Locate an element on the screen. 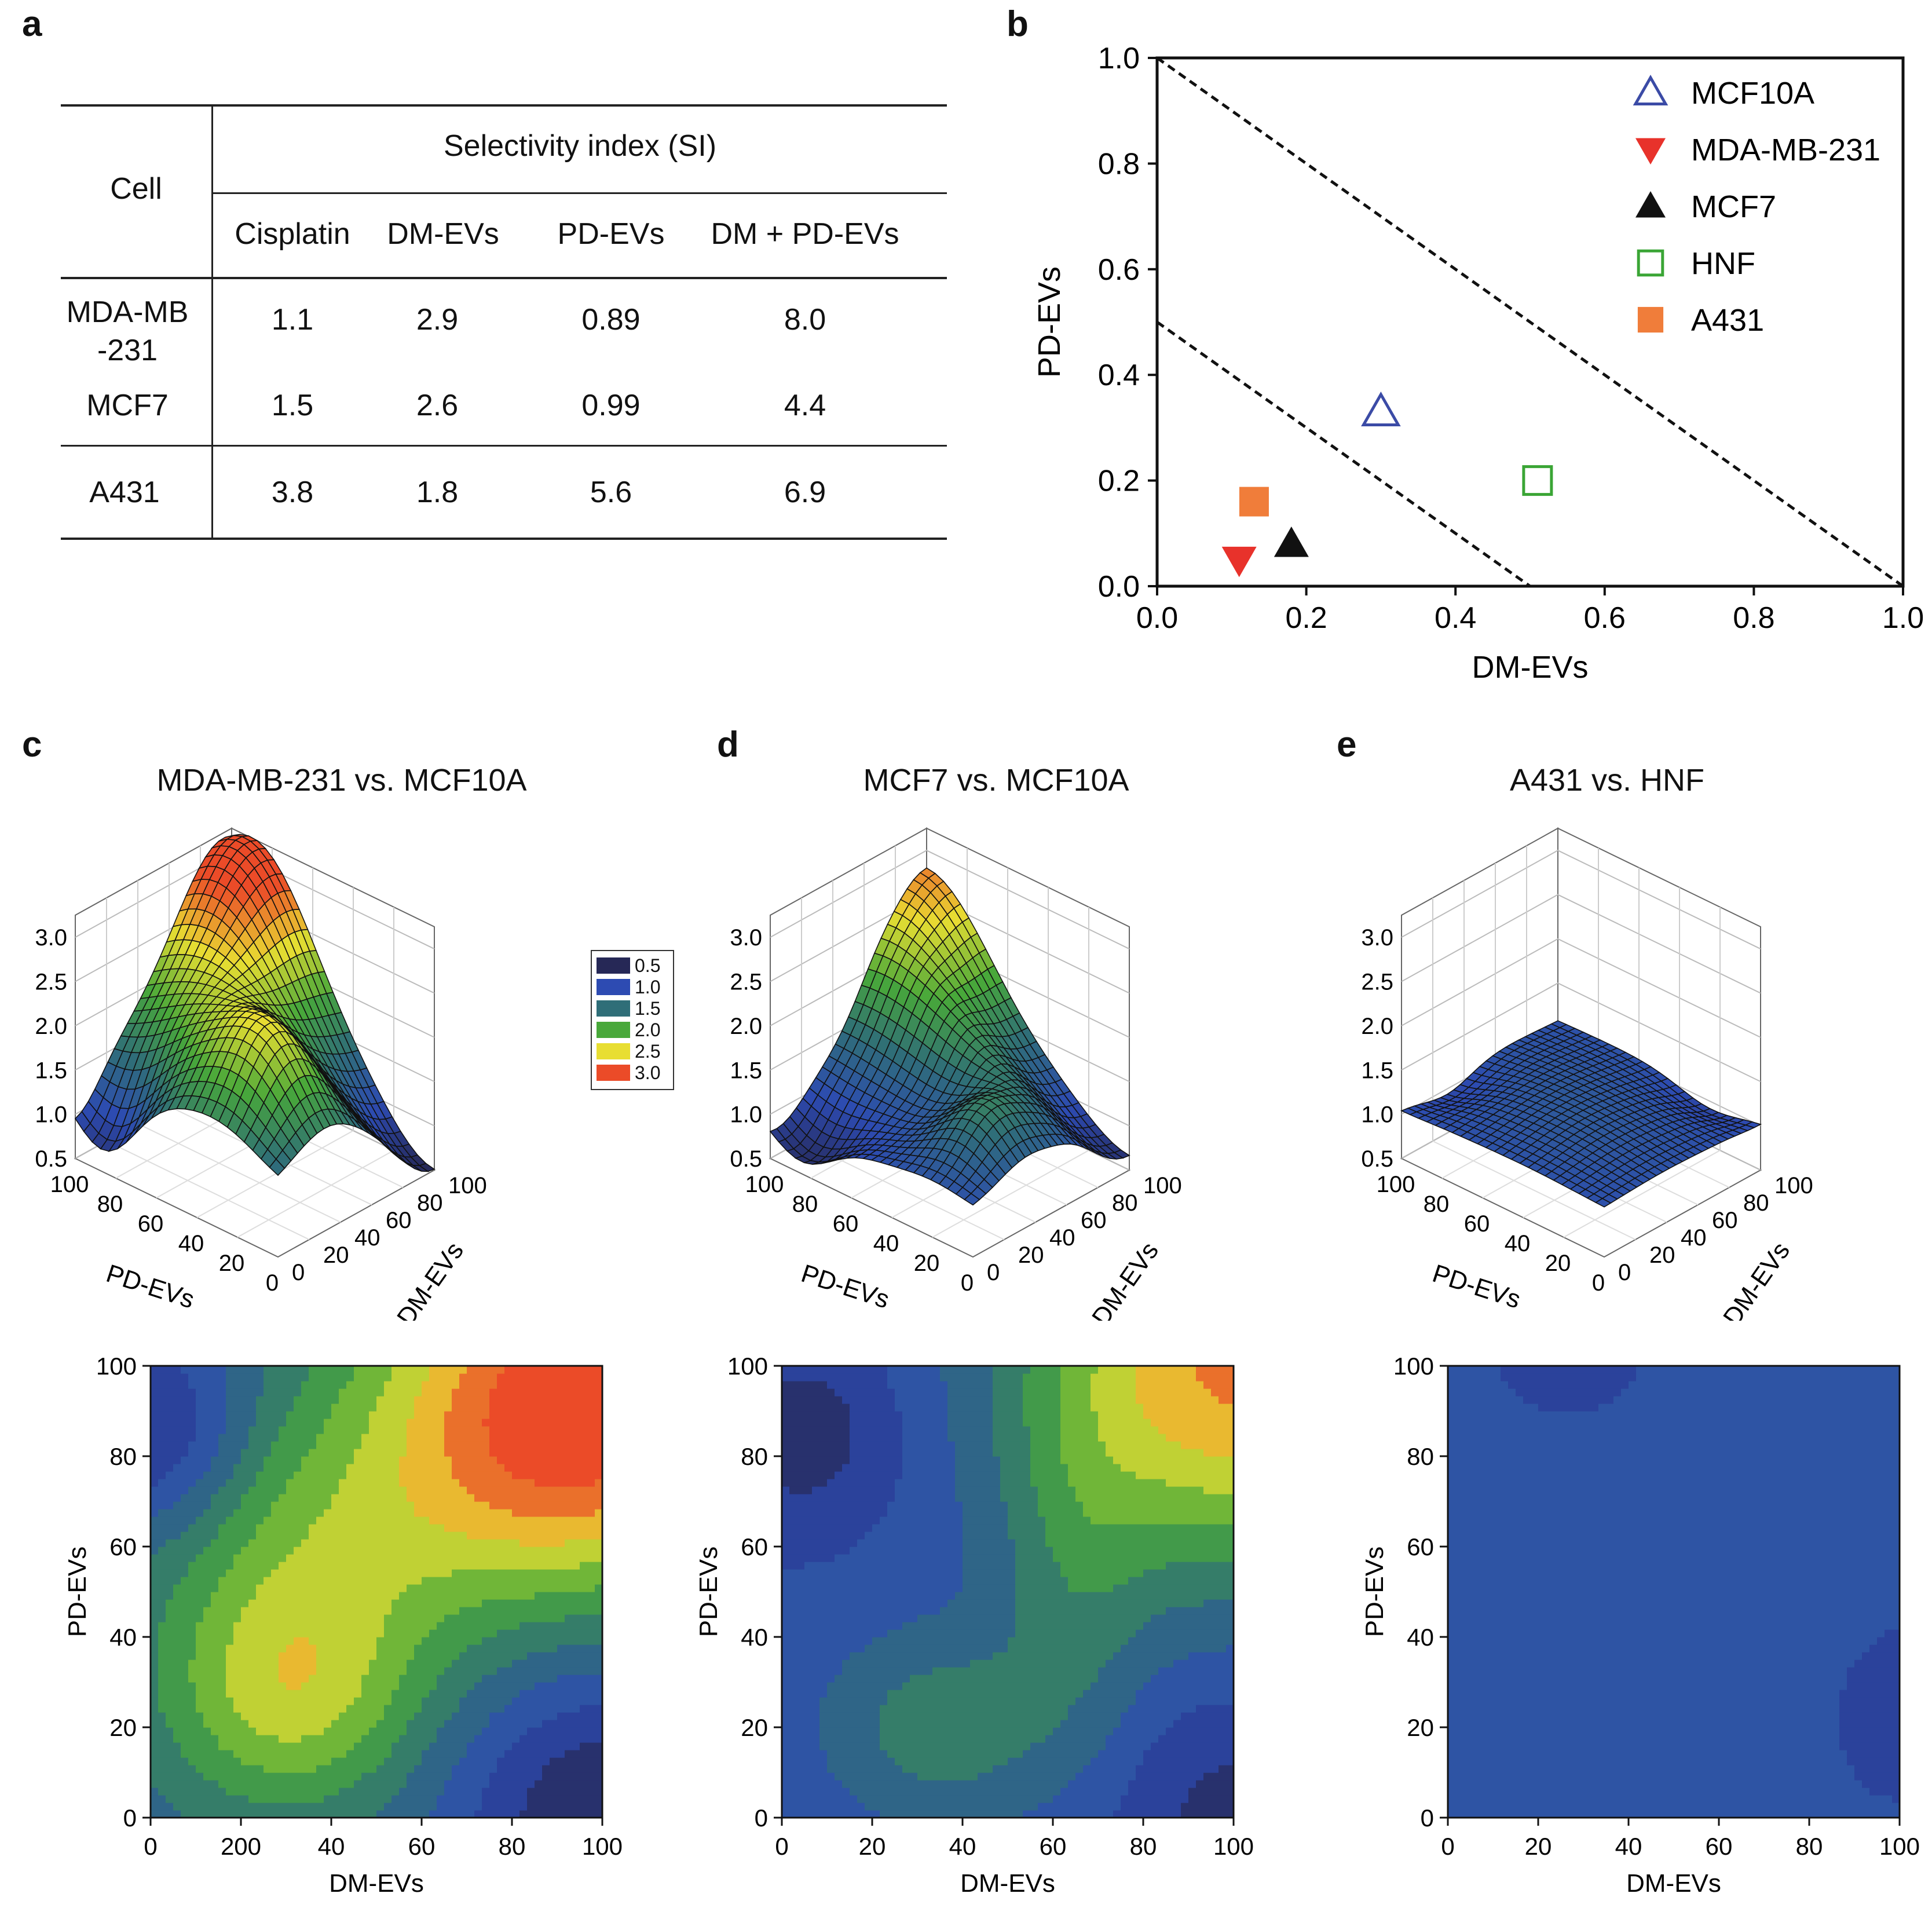 The height and width of the screenshot is (1908, 1932). data-point is located at coordinates (1381, 409).